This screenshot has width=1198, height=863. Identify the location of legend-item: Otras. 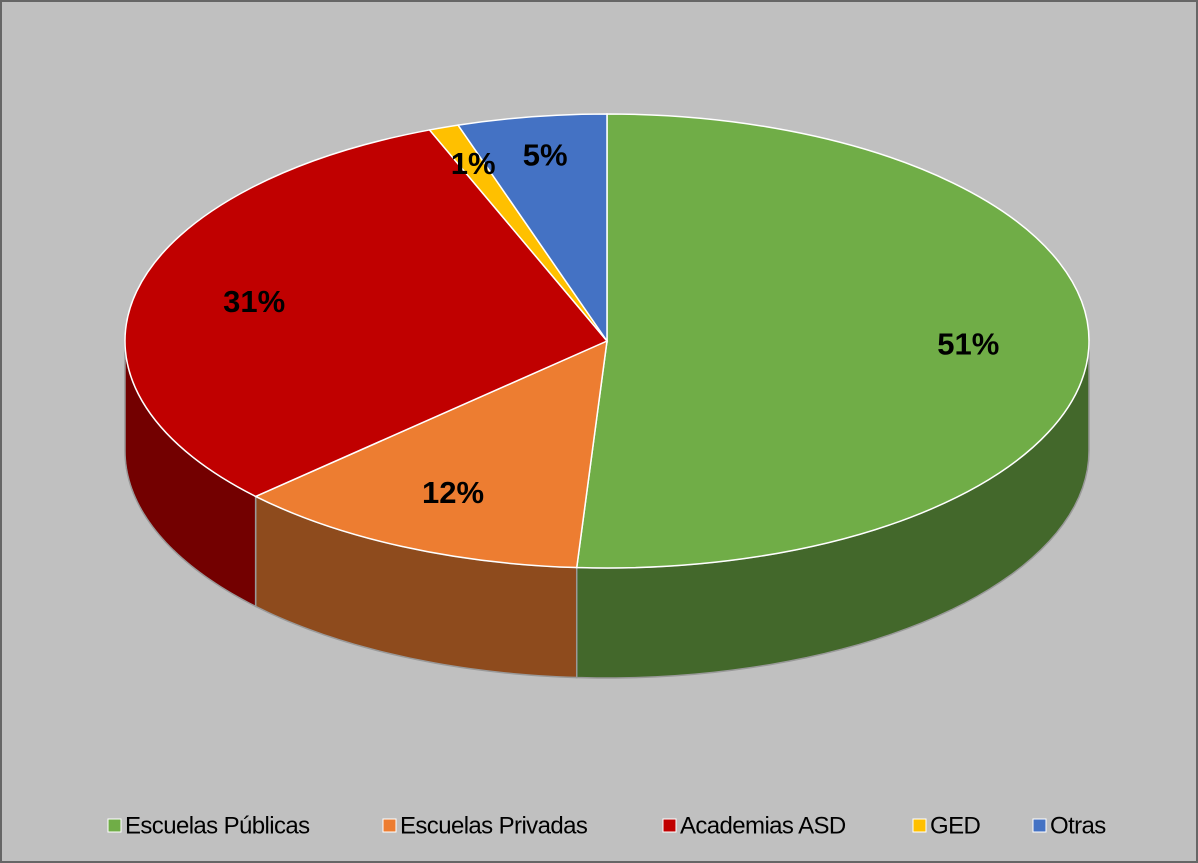
(1069, 825).